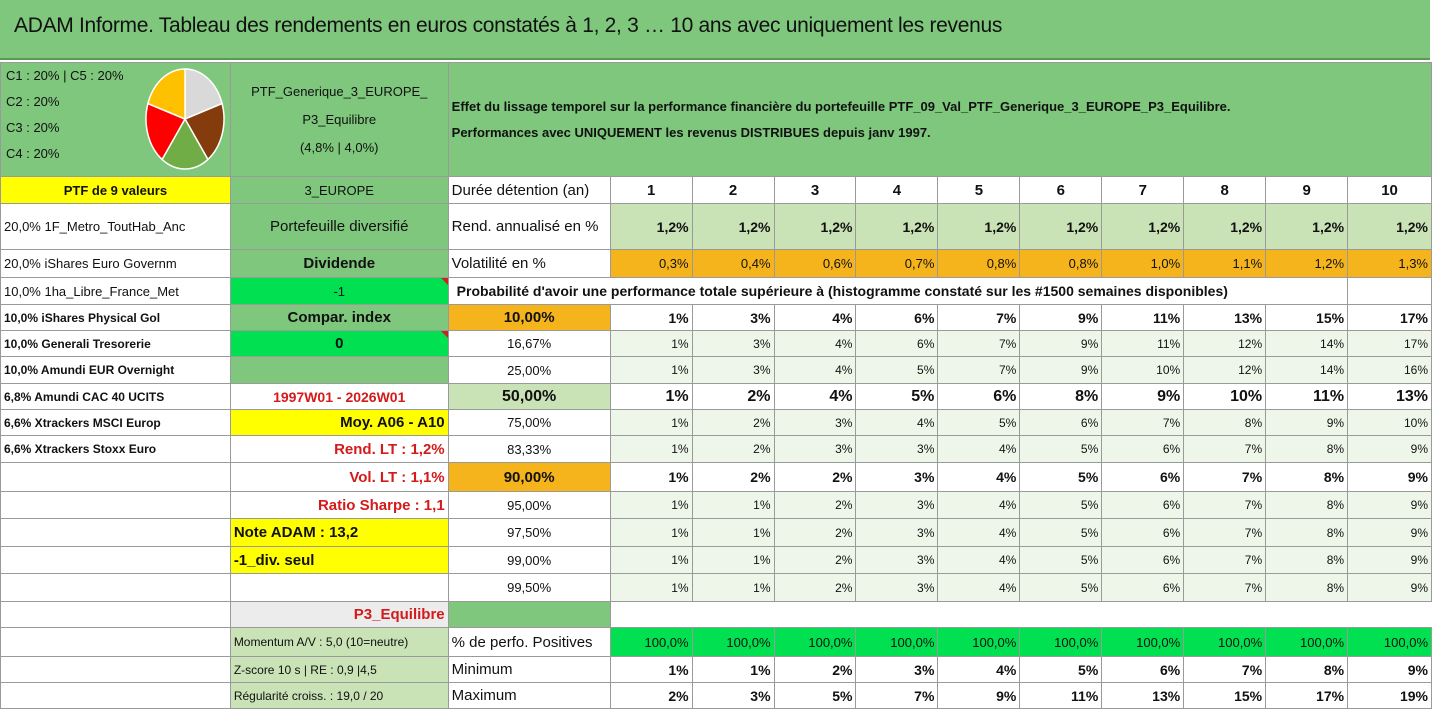  I want to click on threshold-label: 83,33%, so click(529, 449).